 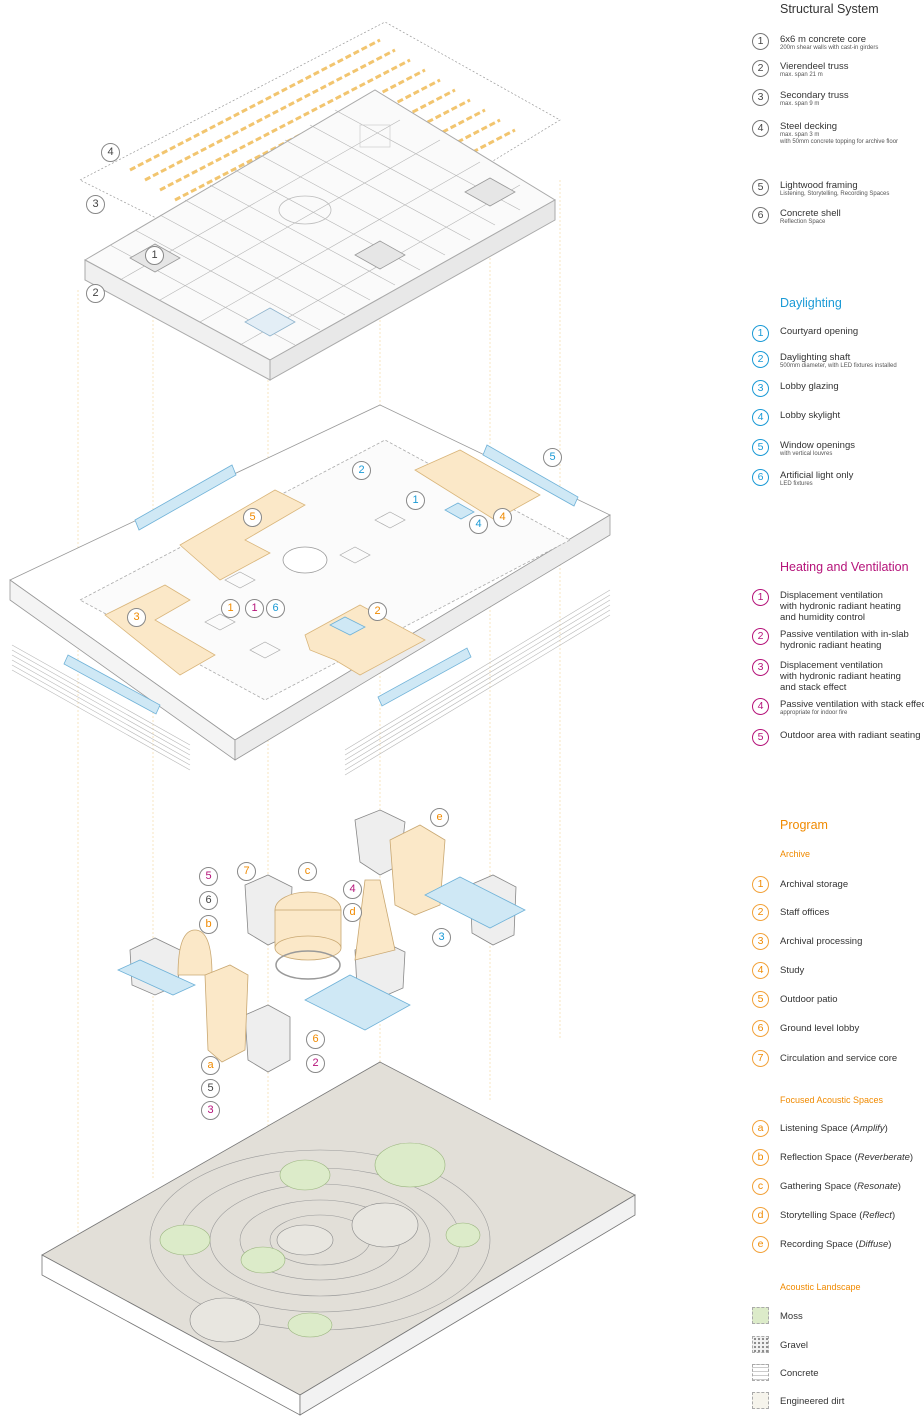 What do you see at coordinates (801, 75) in the screenshot?
I see `item-note: max. span 21 m` at bounding box center [801, 75].